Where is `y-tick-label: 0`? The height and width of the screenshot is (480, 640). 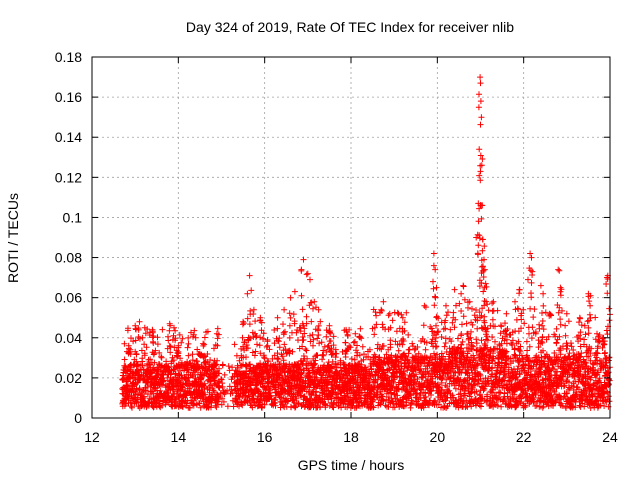
y-tick-label: 0 is located at coordinates (78, 418).